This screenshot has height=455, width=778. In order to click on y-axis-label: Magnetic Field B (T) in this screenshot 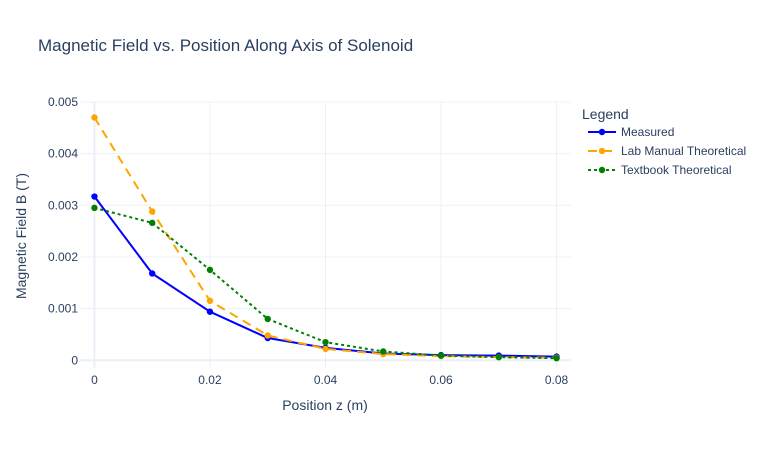, I will do `click(21, 236)`.